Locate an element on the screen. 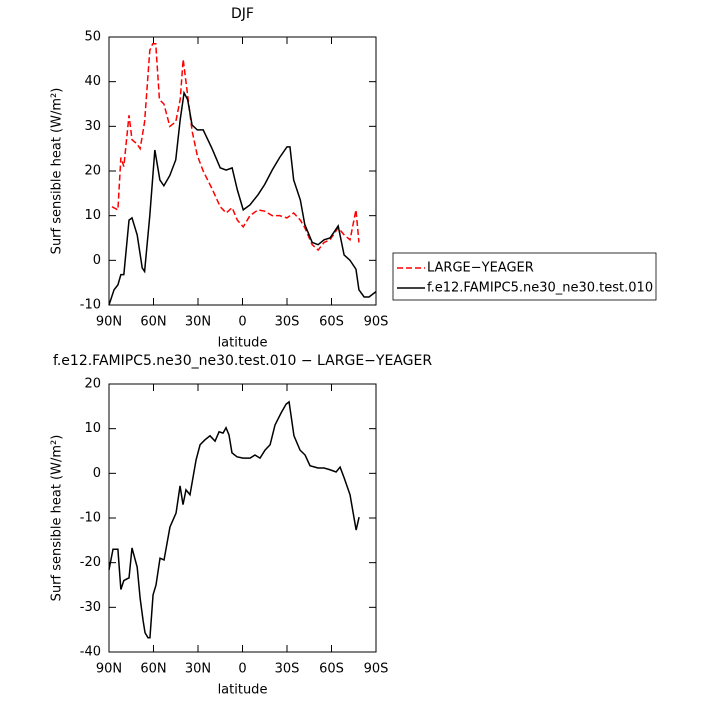 This screenshot has width=703, height=703. legend-box is located at coordinates (524, 276).